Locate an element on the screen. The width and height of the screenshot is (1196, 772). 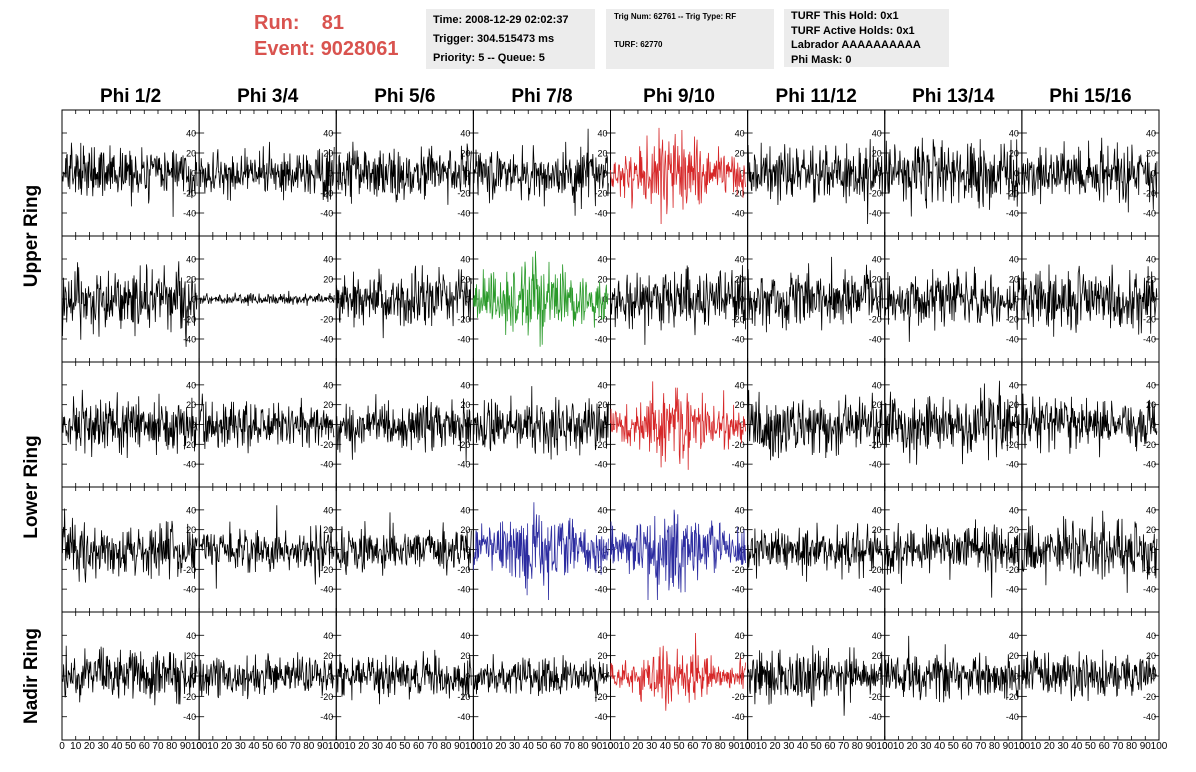
trigger-text: Trigger: 304.515473 ms is located at coordinates (494, 39).